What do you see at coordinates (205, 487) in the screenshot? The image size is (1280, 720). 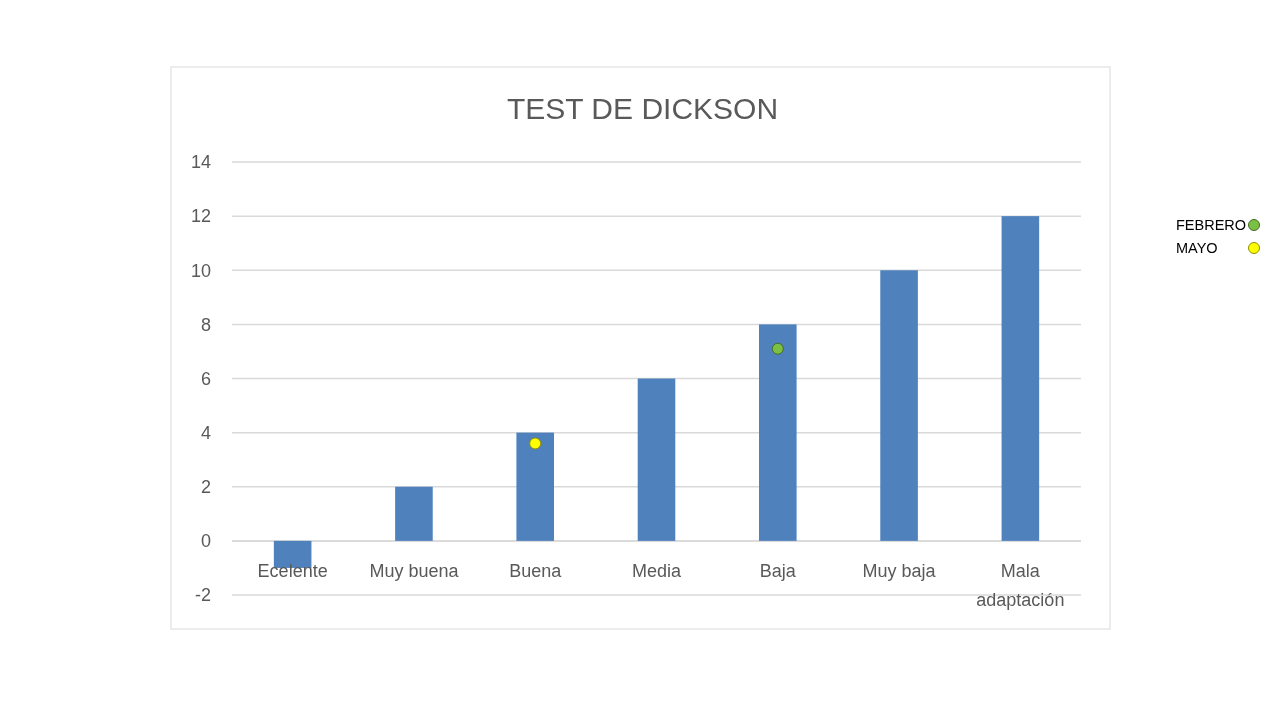 I see `y-tick-label: 2` at bounding box center [205, 487].